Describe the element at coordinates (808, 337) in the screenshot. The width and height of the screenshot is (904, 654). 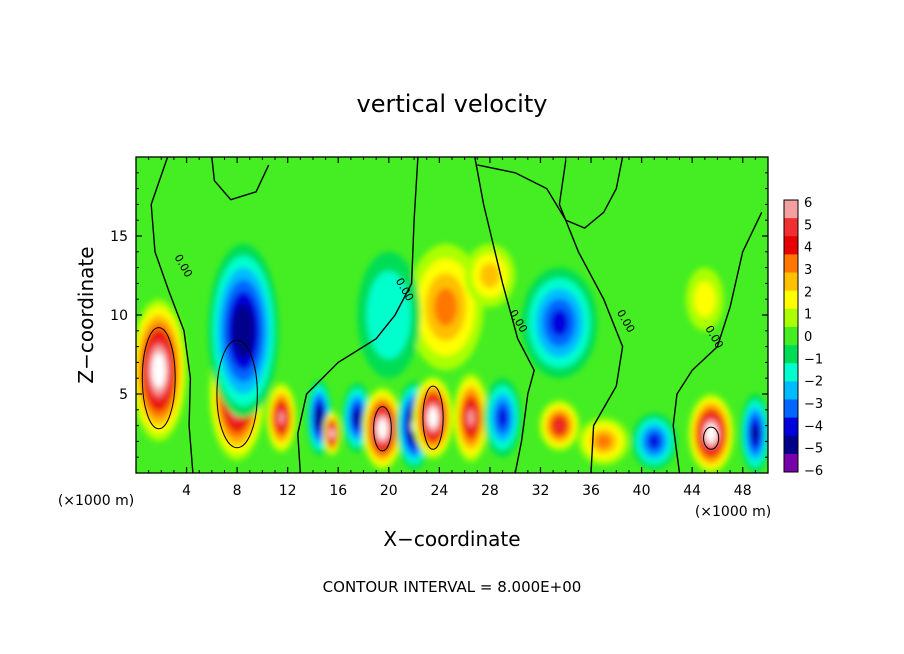
I see `colorbar-tick-label: 0` at that location.